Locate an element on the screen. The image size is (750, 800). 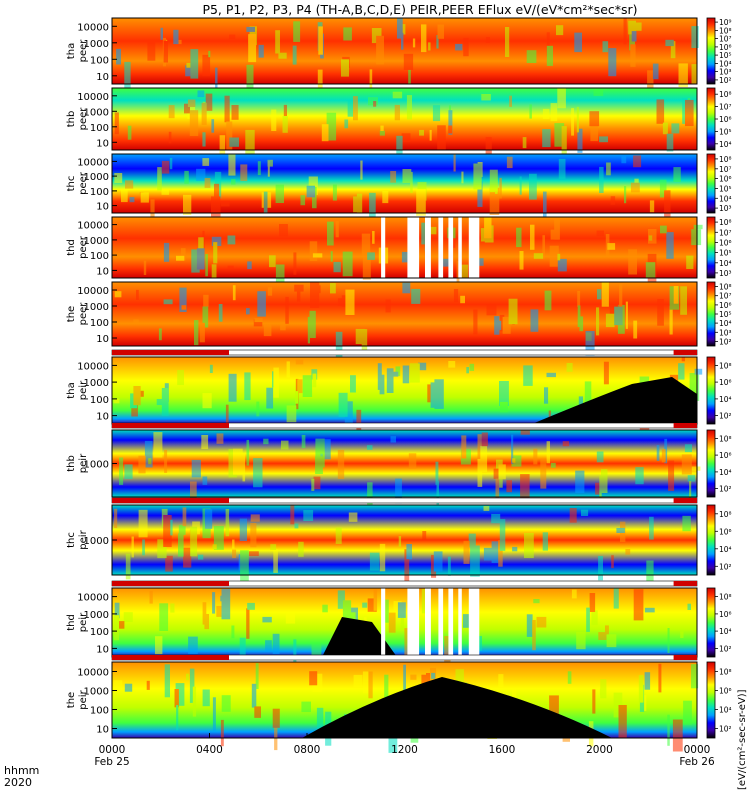
panel-probe-label: thb is located at coordinates (71, 463).